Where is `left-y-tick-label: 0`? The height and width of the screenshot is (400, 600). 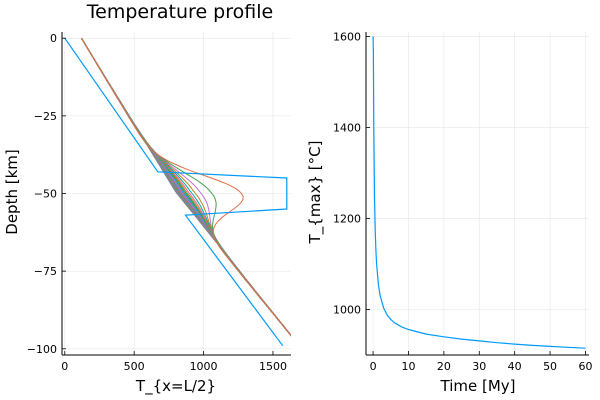 left-y-tick-label: 0 is located at coordinates (53, 38).